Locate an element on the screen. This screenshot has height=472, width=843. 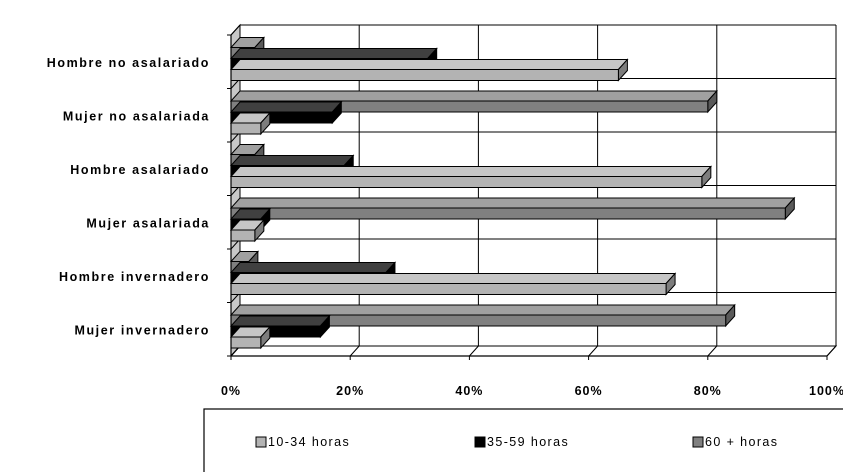
chart-legend: 10-34 horas 35-59 horas 60 + horas is located at coordinates (523, 440).